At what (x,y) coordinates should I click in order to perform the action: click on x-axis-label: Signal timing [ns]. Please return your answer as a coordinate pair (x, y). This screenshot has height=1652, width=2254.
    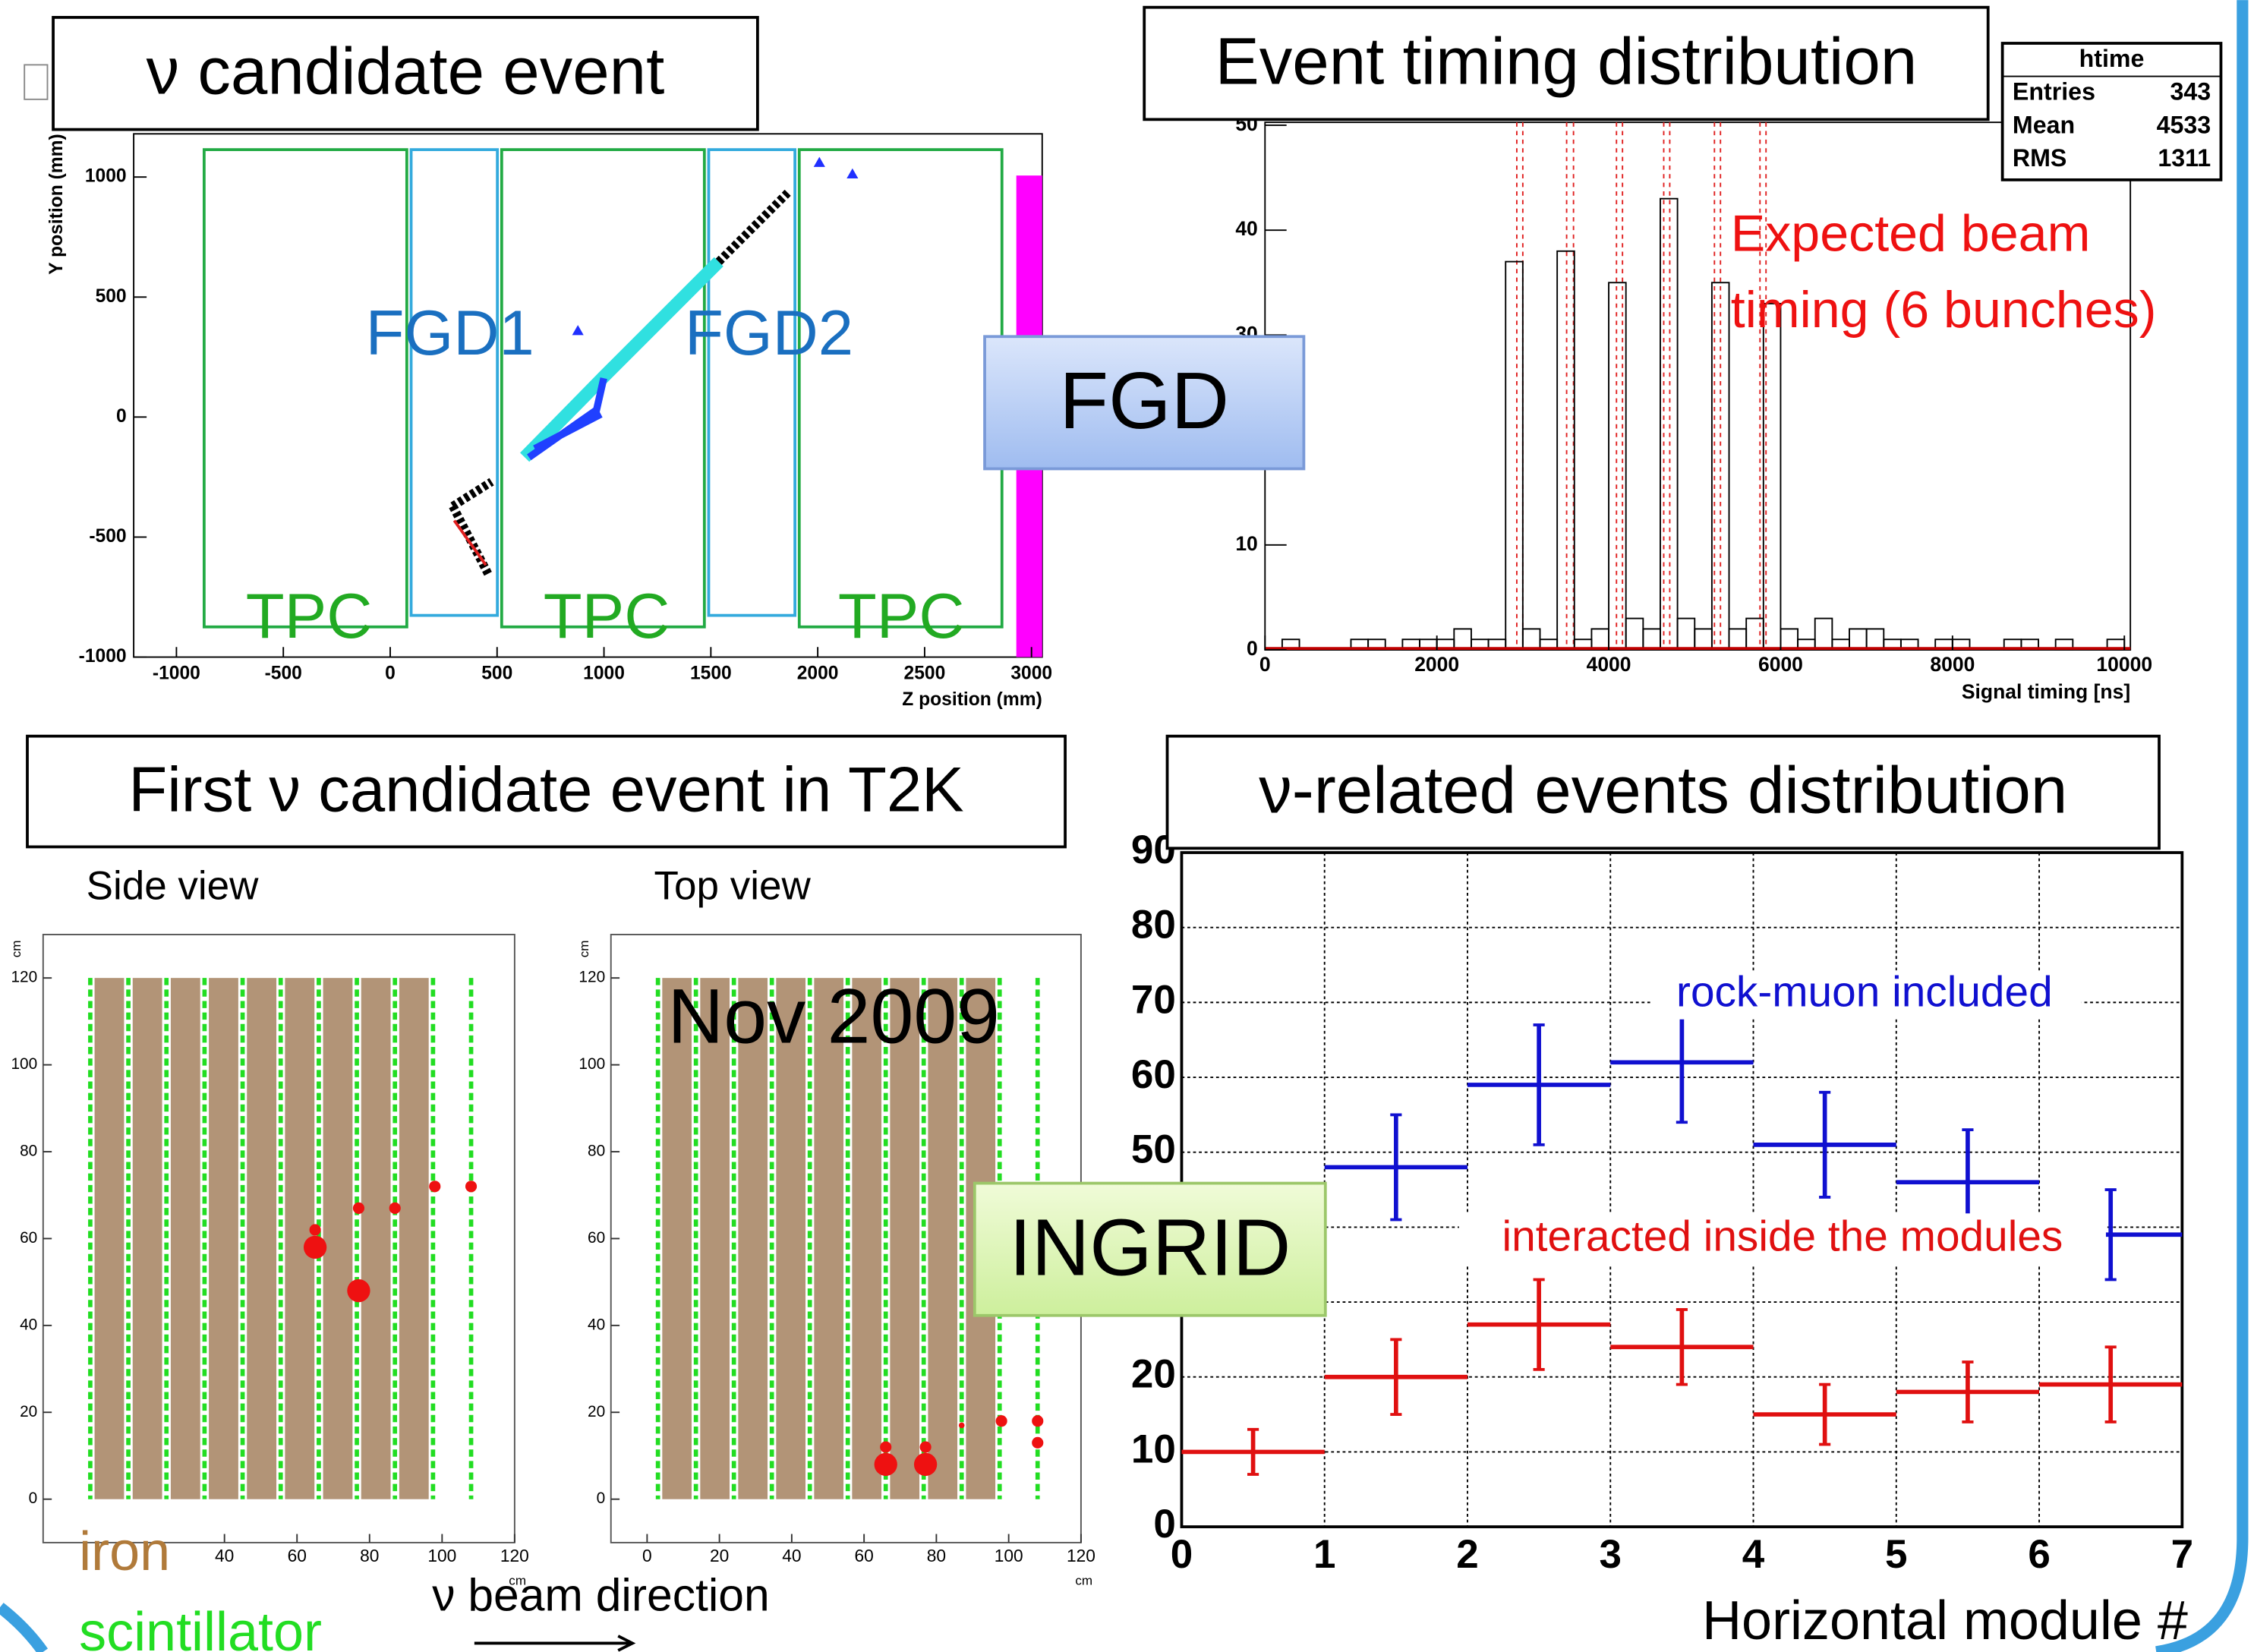
    Looking at the image, I should click on (2046, 691).